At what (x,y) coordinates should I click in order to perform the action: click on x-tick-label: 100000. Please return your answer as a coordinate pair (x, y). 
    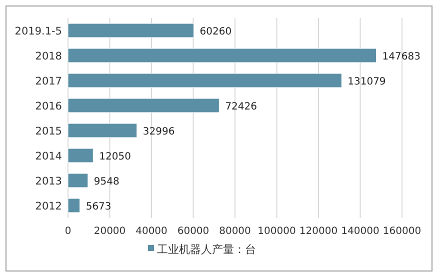
    Looking at the image, I should click on (277, 231).